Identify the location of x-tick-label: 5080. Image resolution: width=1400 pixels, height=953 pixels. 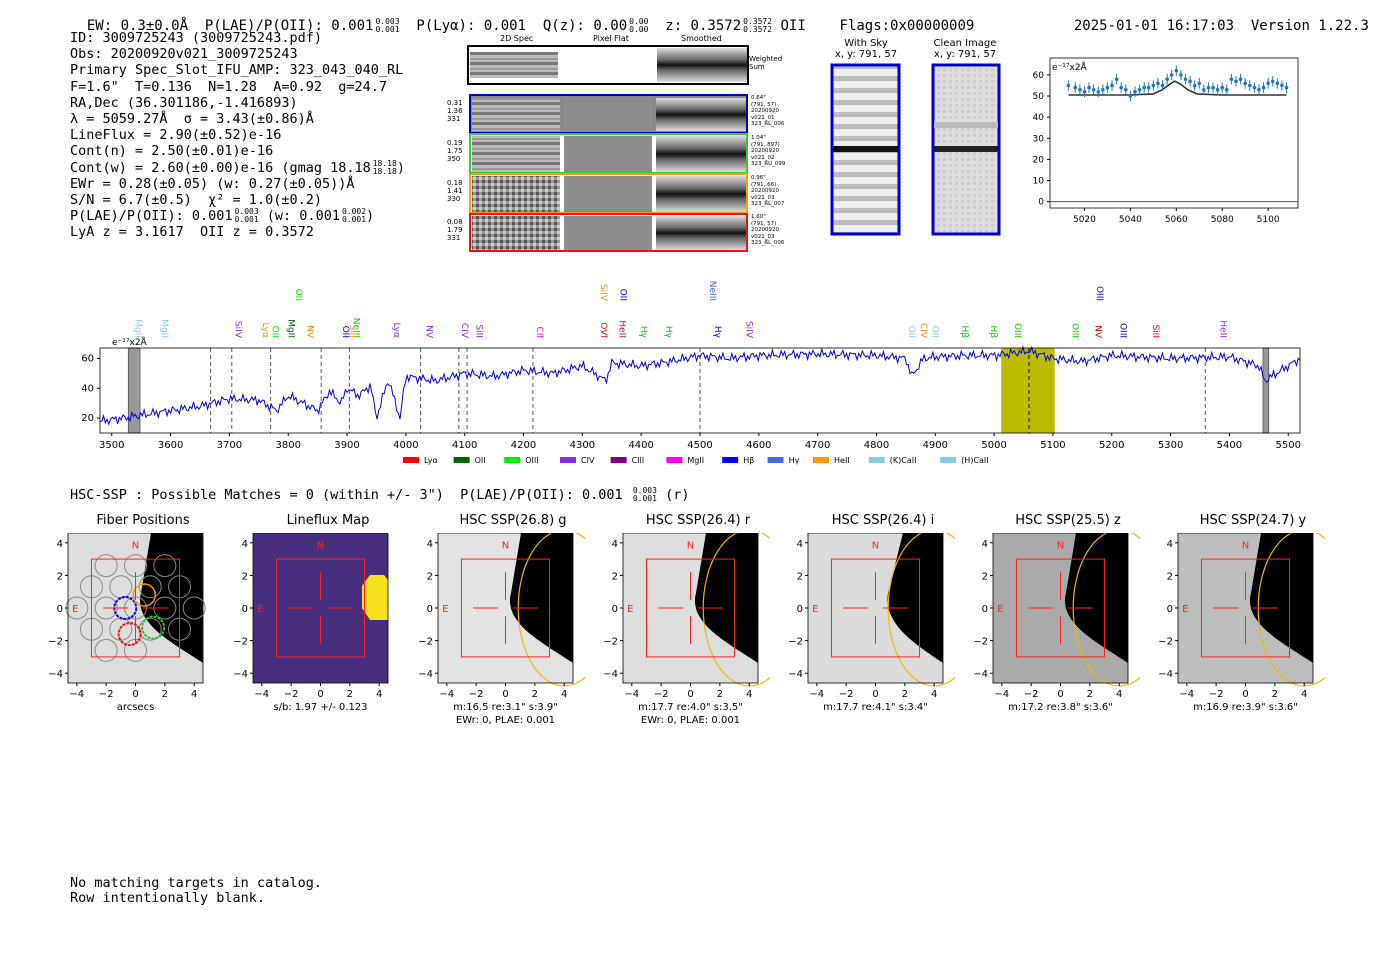
(1222, 220).